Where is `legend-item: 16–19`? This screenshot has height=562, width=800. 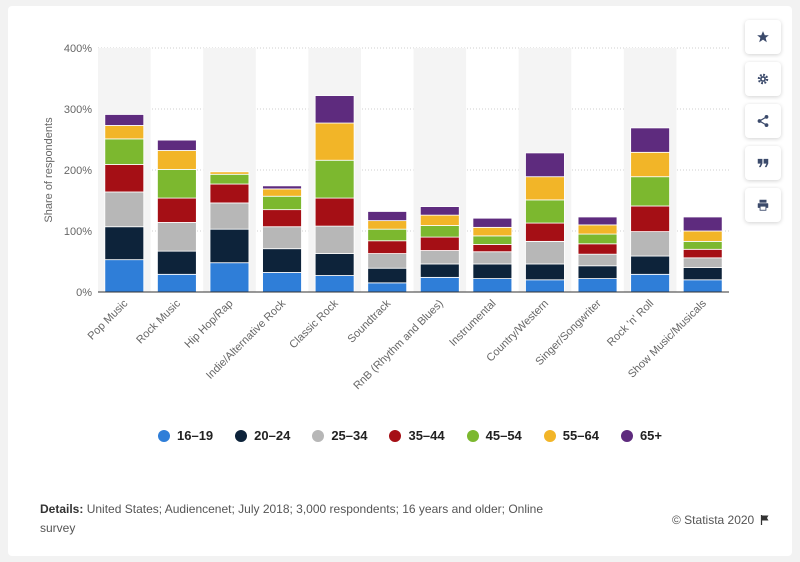 legend-item: 16–19 is located at coordinates (185, 435).